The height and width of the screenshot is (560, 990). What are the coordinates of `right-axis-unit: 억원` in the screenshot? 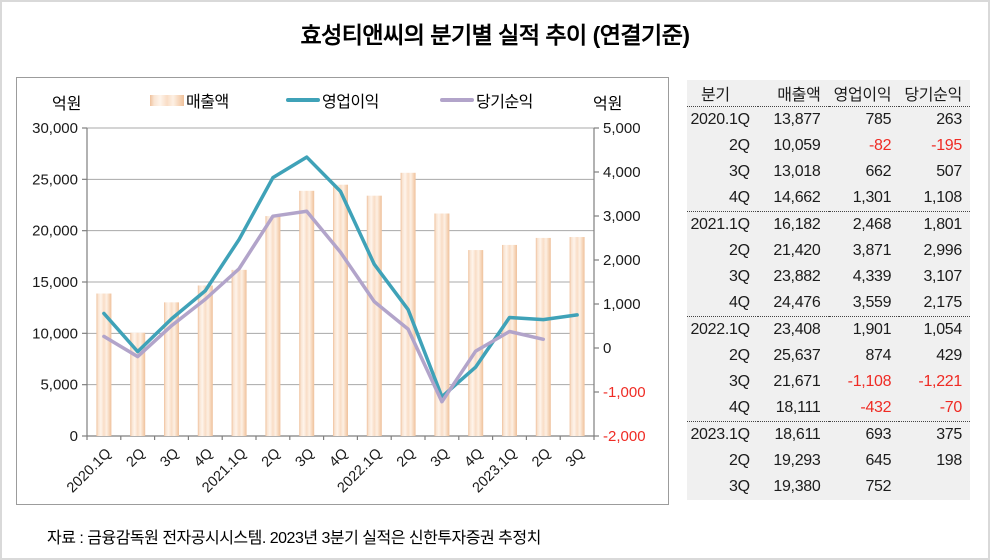 It's located at (608, 104).